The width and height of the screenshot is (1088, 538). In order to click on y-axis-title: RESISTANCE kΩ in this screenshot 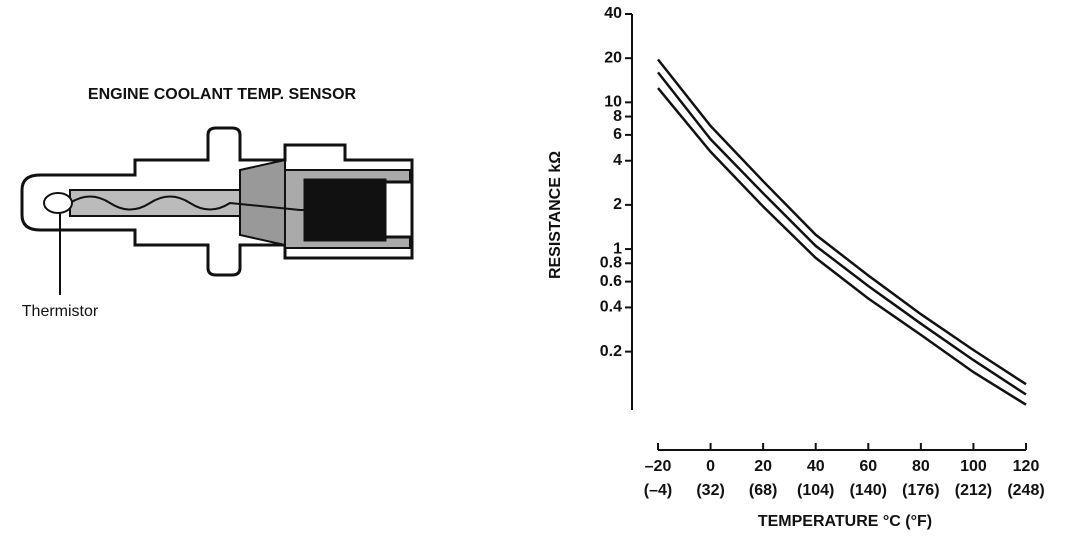, I will do `click(555, 215)`.